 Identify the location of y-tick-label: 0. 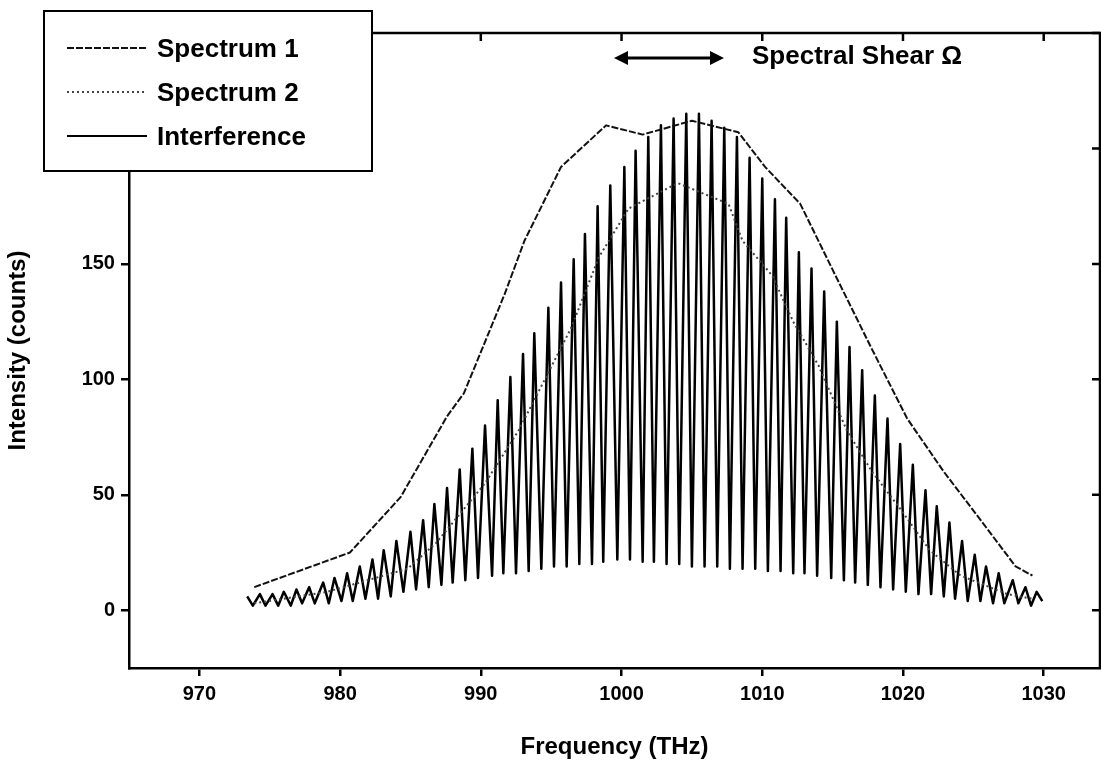
(109, 608).